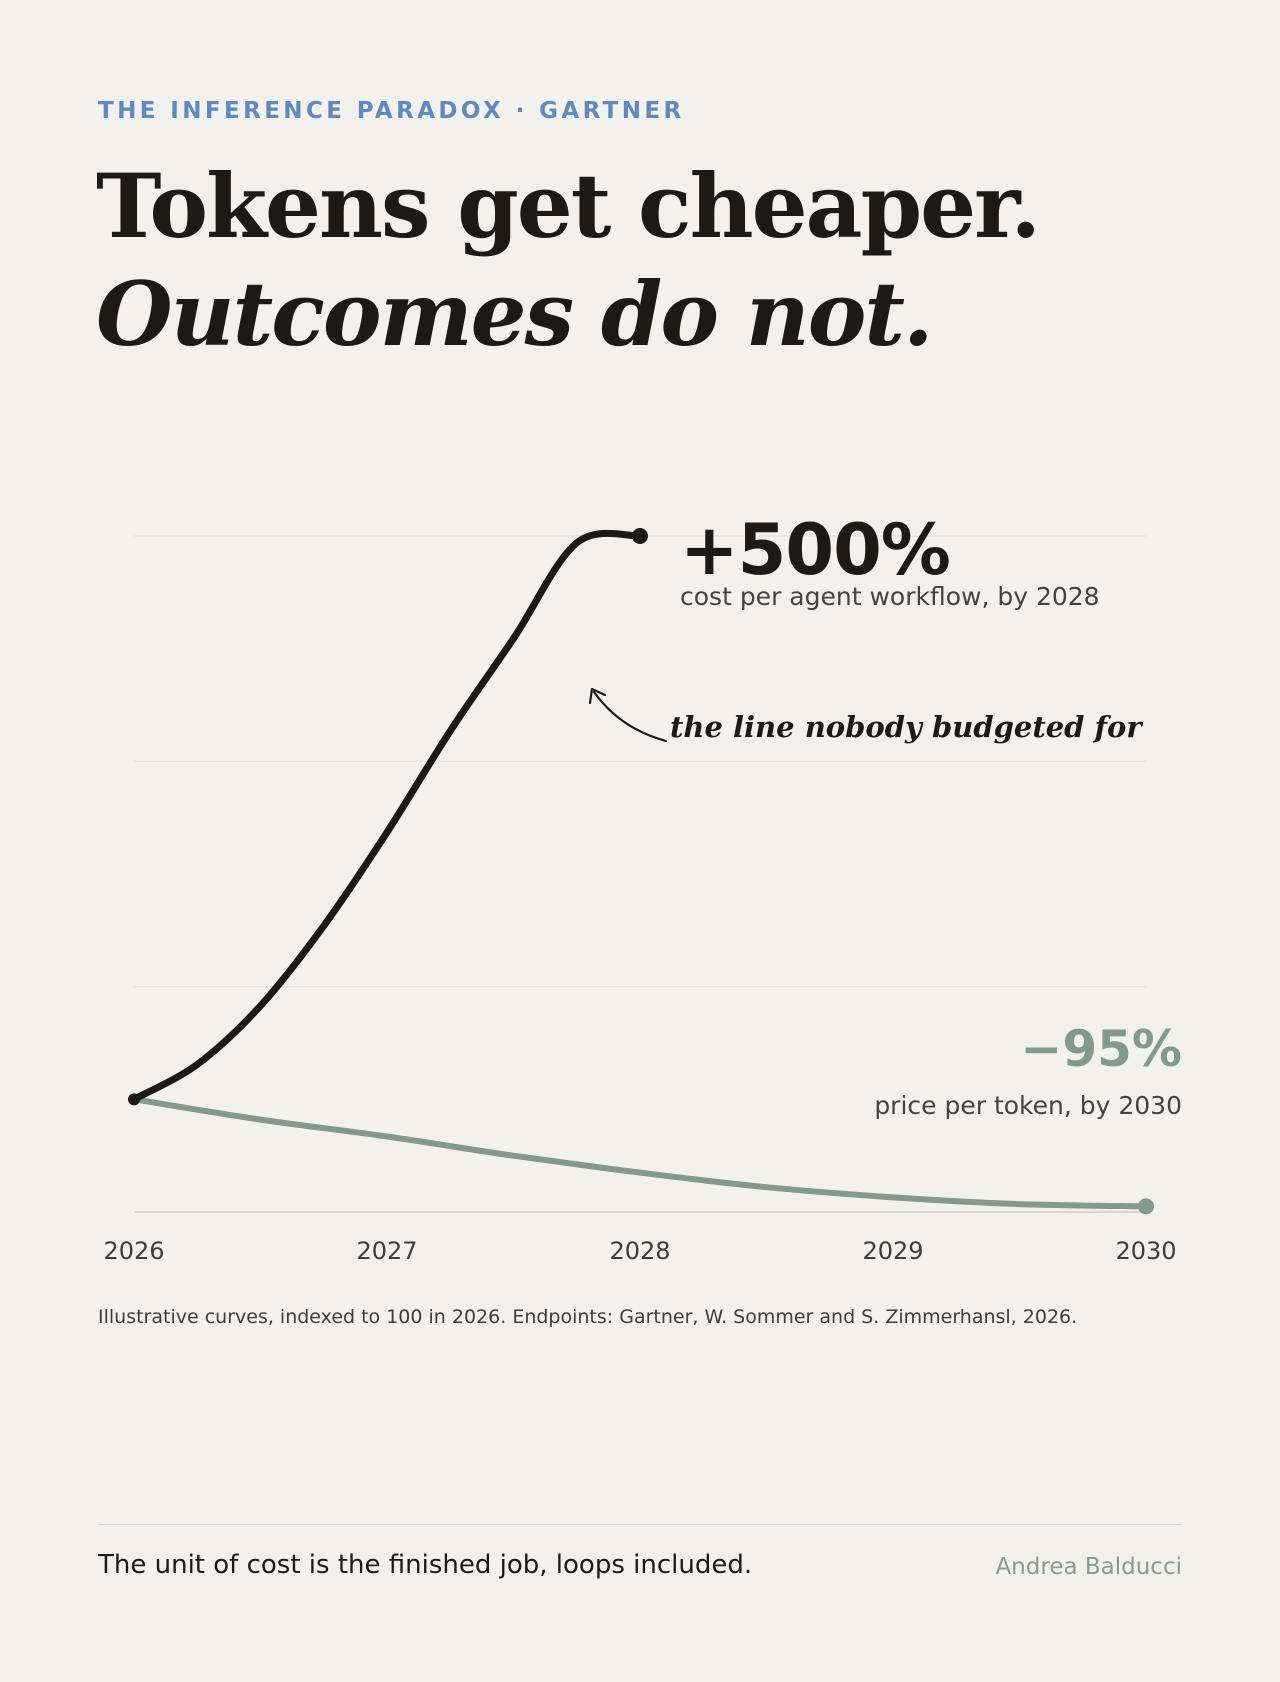 This screenshot has width=1280, height=1682. What do you see at coordinates (640, 1153) in the screenshot?
I see `token-line` at bounding box center [640, 1153].